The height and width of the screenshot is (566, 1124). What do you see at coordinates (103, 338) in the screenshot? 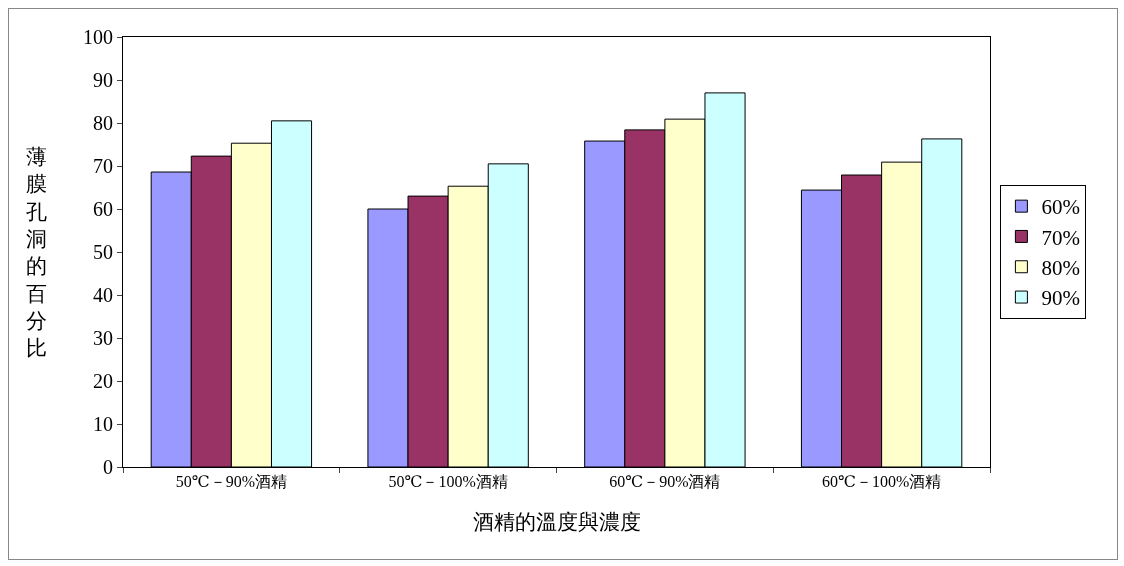
I see `y-tick-label: 30` at bounding box center [103, 338].